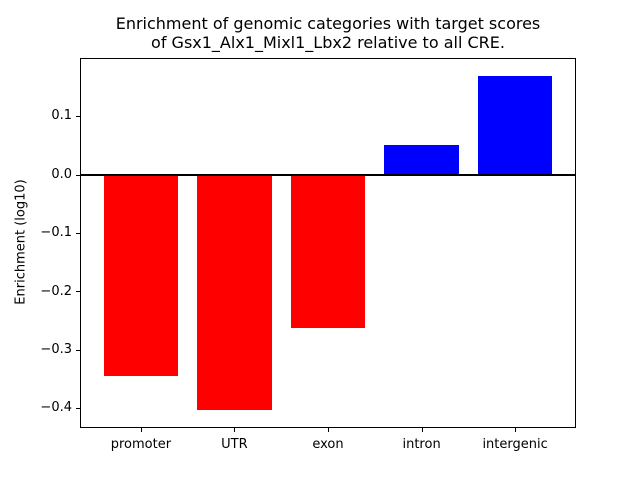 The width and height of the screenshot is (640, 480). What do you see at coordinates (61, 174) in the screenshot?
I see `y-tick-label: 0.0` at bounding box center [61, 174].